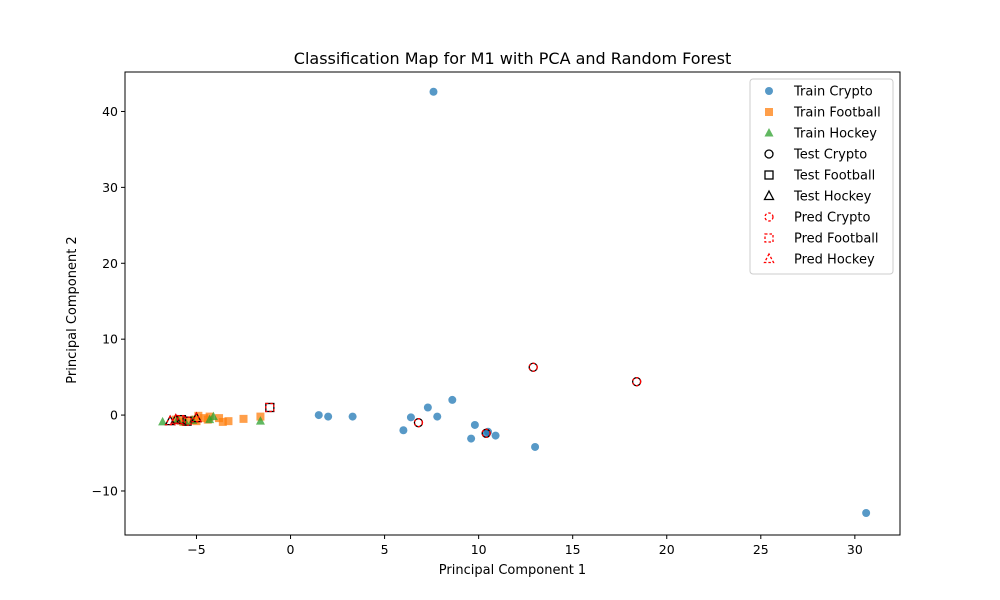 The image size is (1000, 600). Describe the element at coordinates (769, 217) in the screenshot. I see `legend-marker-pred-crypto` at that location.